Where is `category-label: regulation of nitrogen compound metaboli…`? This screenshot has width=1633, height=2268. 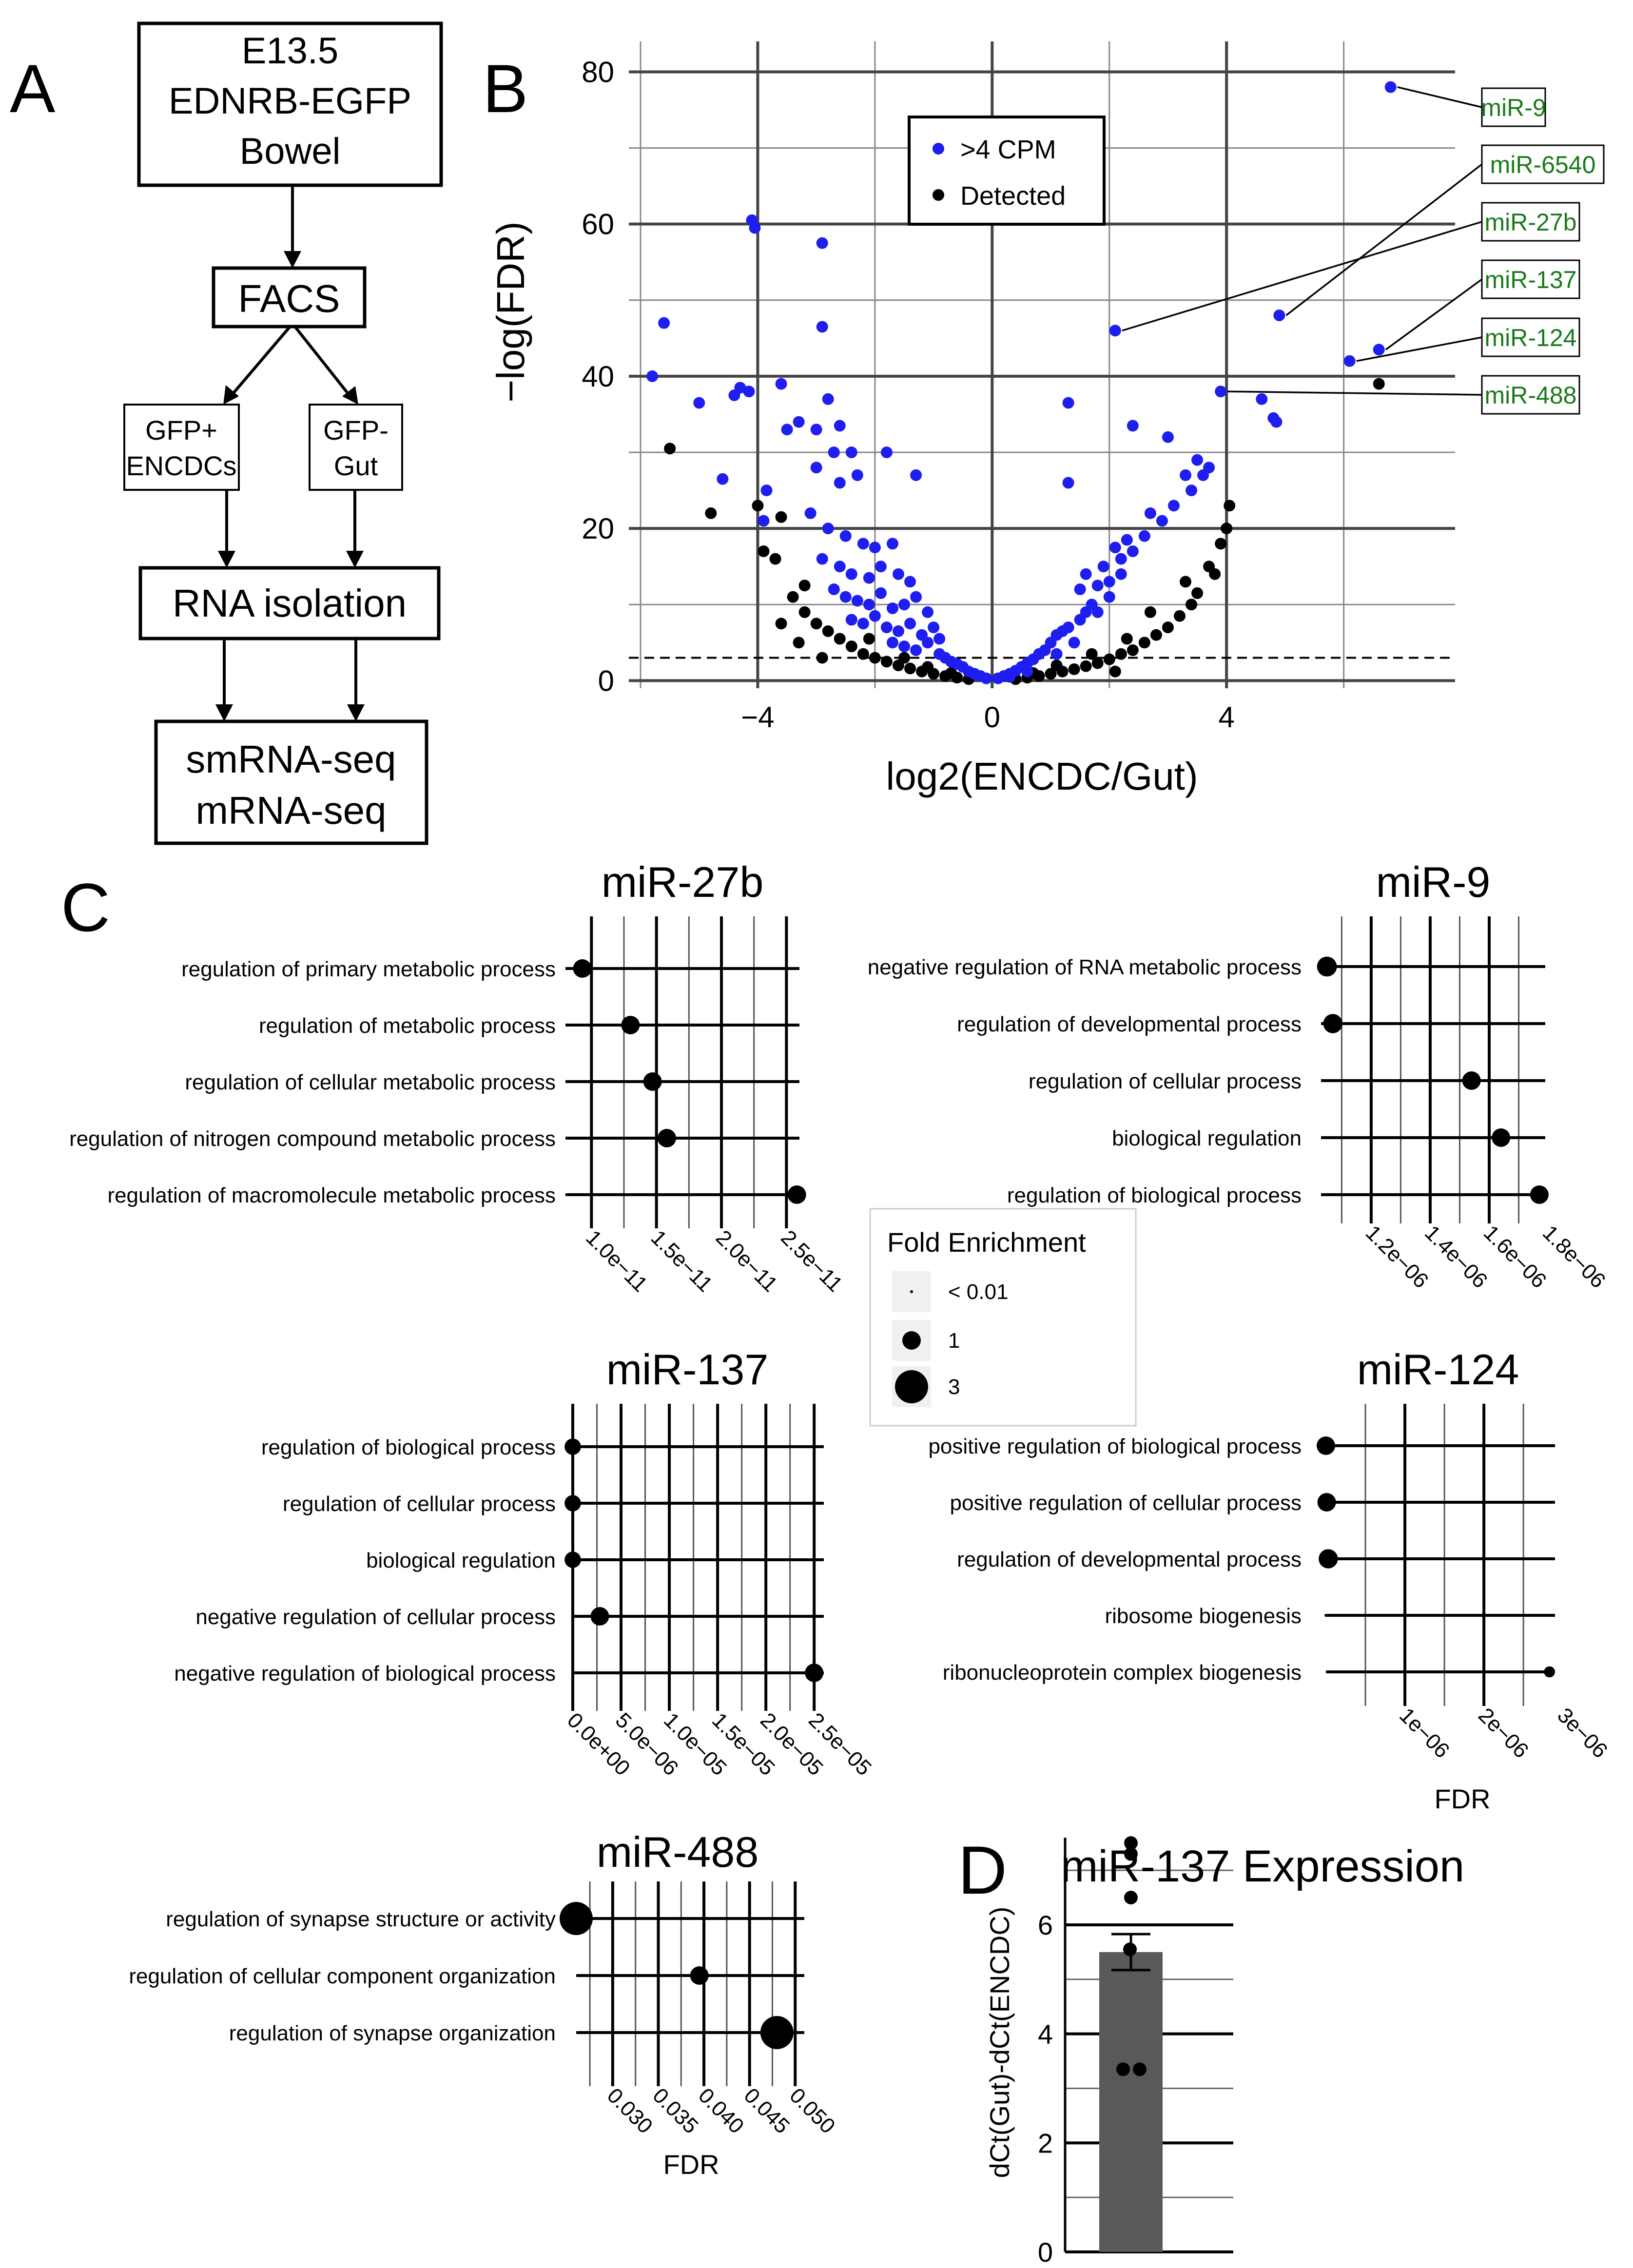 category-label: regulation of nitrogen compound metaboli… is located at coordinates (312, 1139).